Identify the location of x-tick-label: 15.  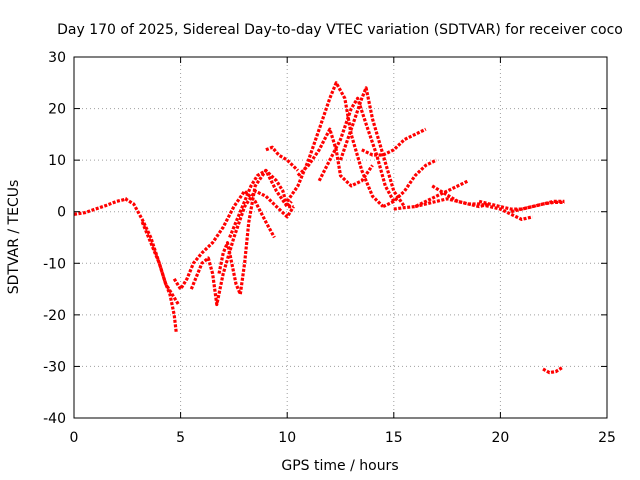
(394, 438).